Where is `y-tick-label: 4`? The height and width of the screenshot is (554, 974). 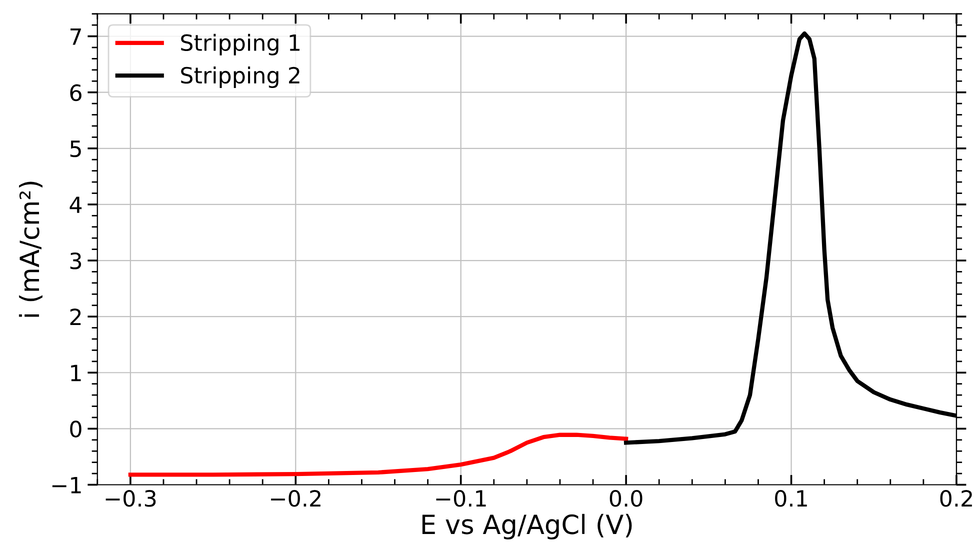 y-tick-label: 4 is located at coordinates (76, 204).